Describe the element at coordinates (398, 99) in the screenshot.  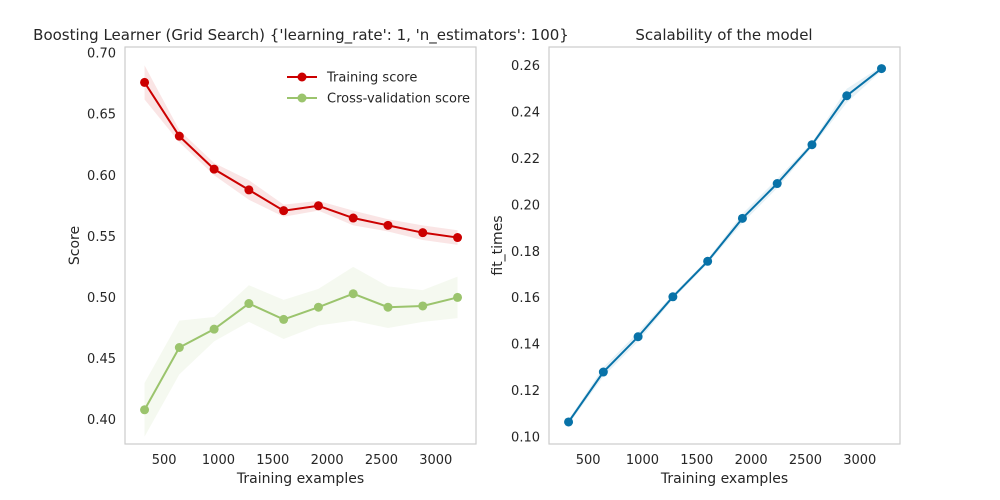
I see `legend-label: Cross-validation score` at that location.